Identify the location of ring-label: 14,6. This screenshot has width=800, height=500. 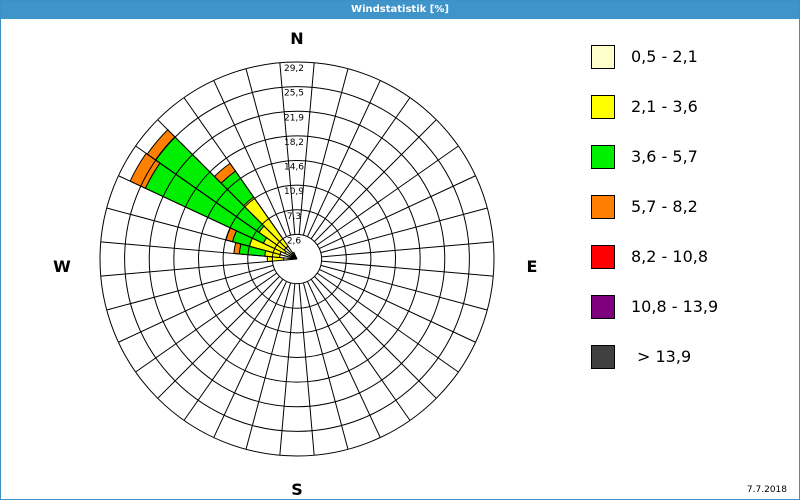
(294, 168).